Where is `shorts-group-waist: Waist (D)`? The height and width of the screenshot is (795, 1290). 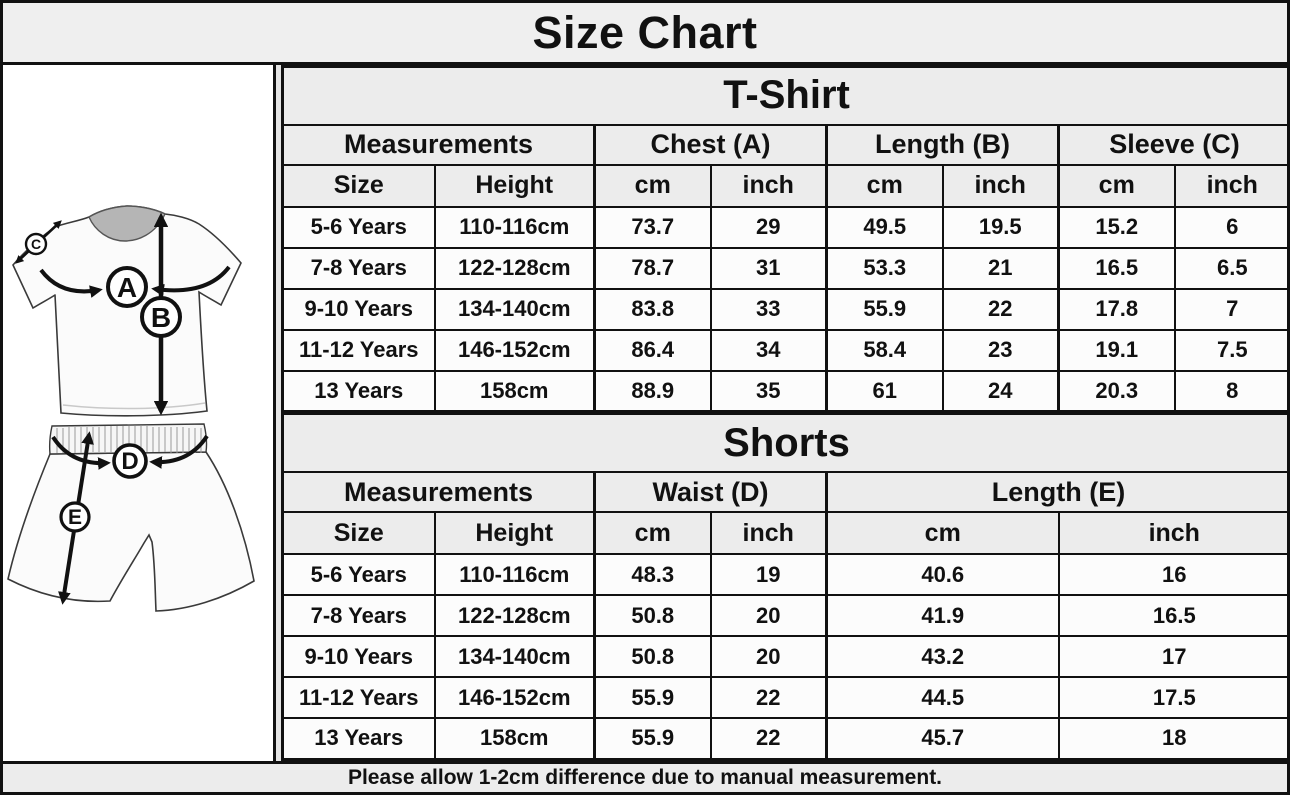
shorts-group-waist: Waist (D) is located at coordinates (710, 492).